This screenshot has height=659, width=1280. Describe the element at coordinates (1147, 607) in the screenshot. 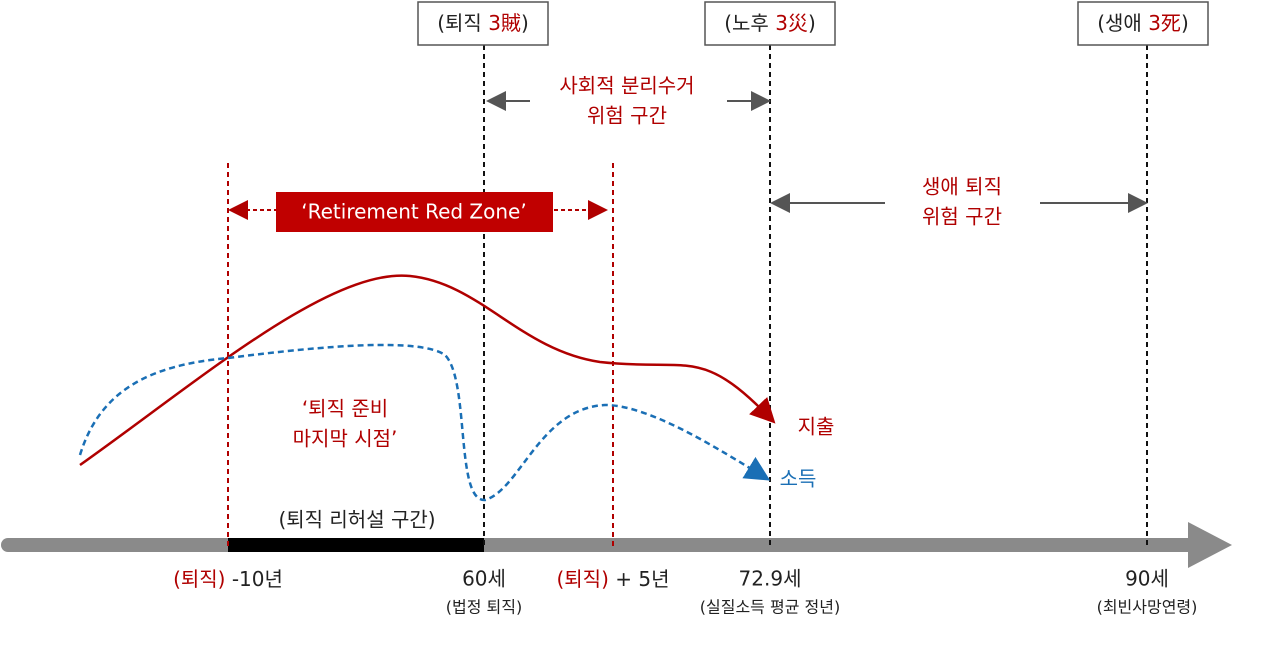

I see `axis-sublabel: (최빈사망연령)` at that location.